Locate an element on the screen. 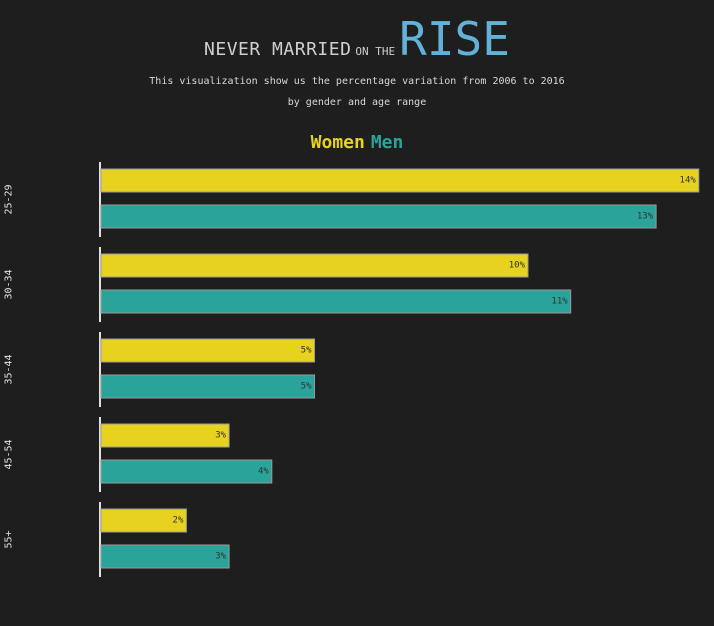  bar-value-label: 11% is located at coordinates (559, 302).